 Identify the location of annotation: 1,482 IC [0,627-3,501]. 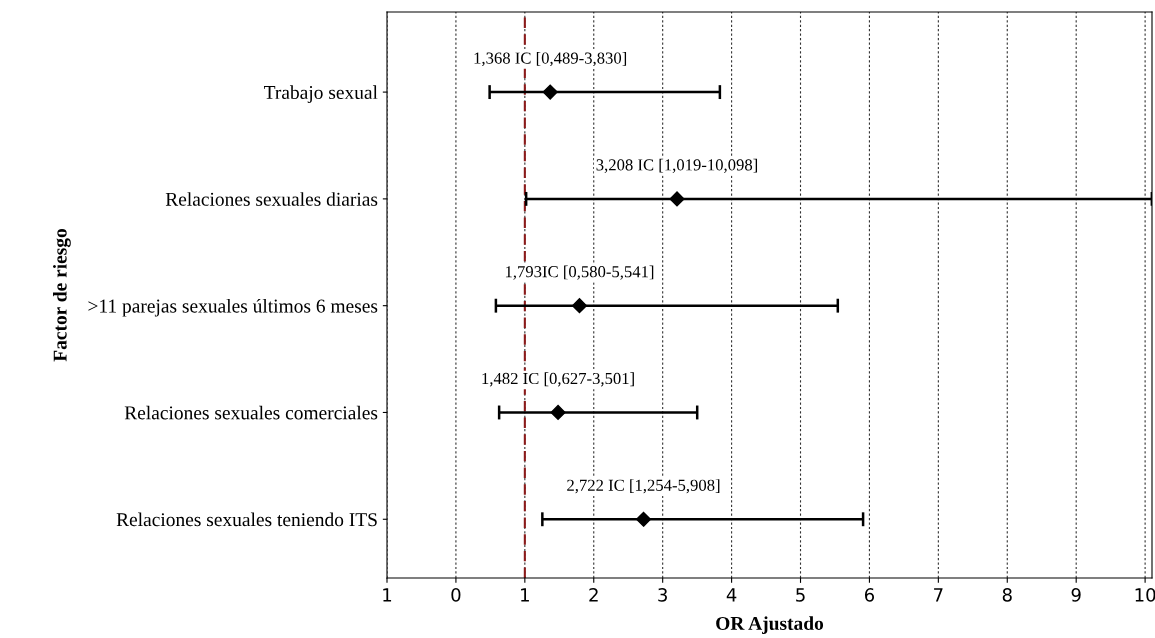
(558, 379).